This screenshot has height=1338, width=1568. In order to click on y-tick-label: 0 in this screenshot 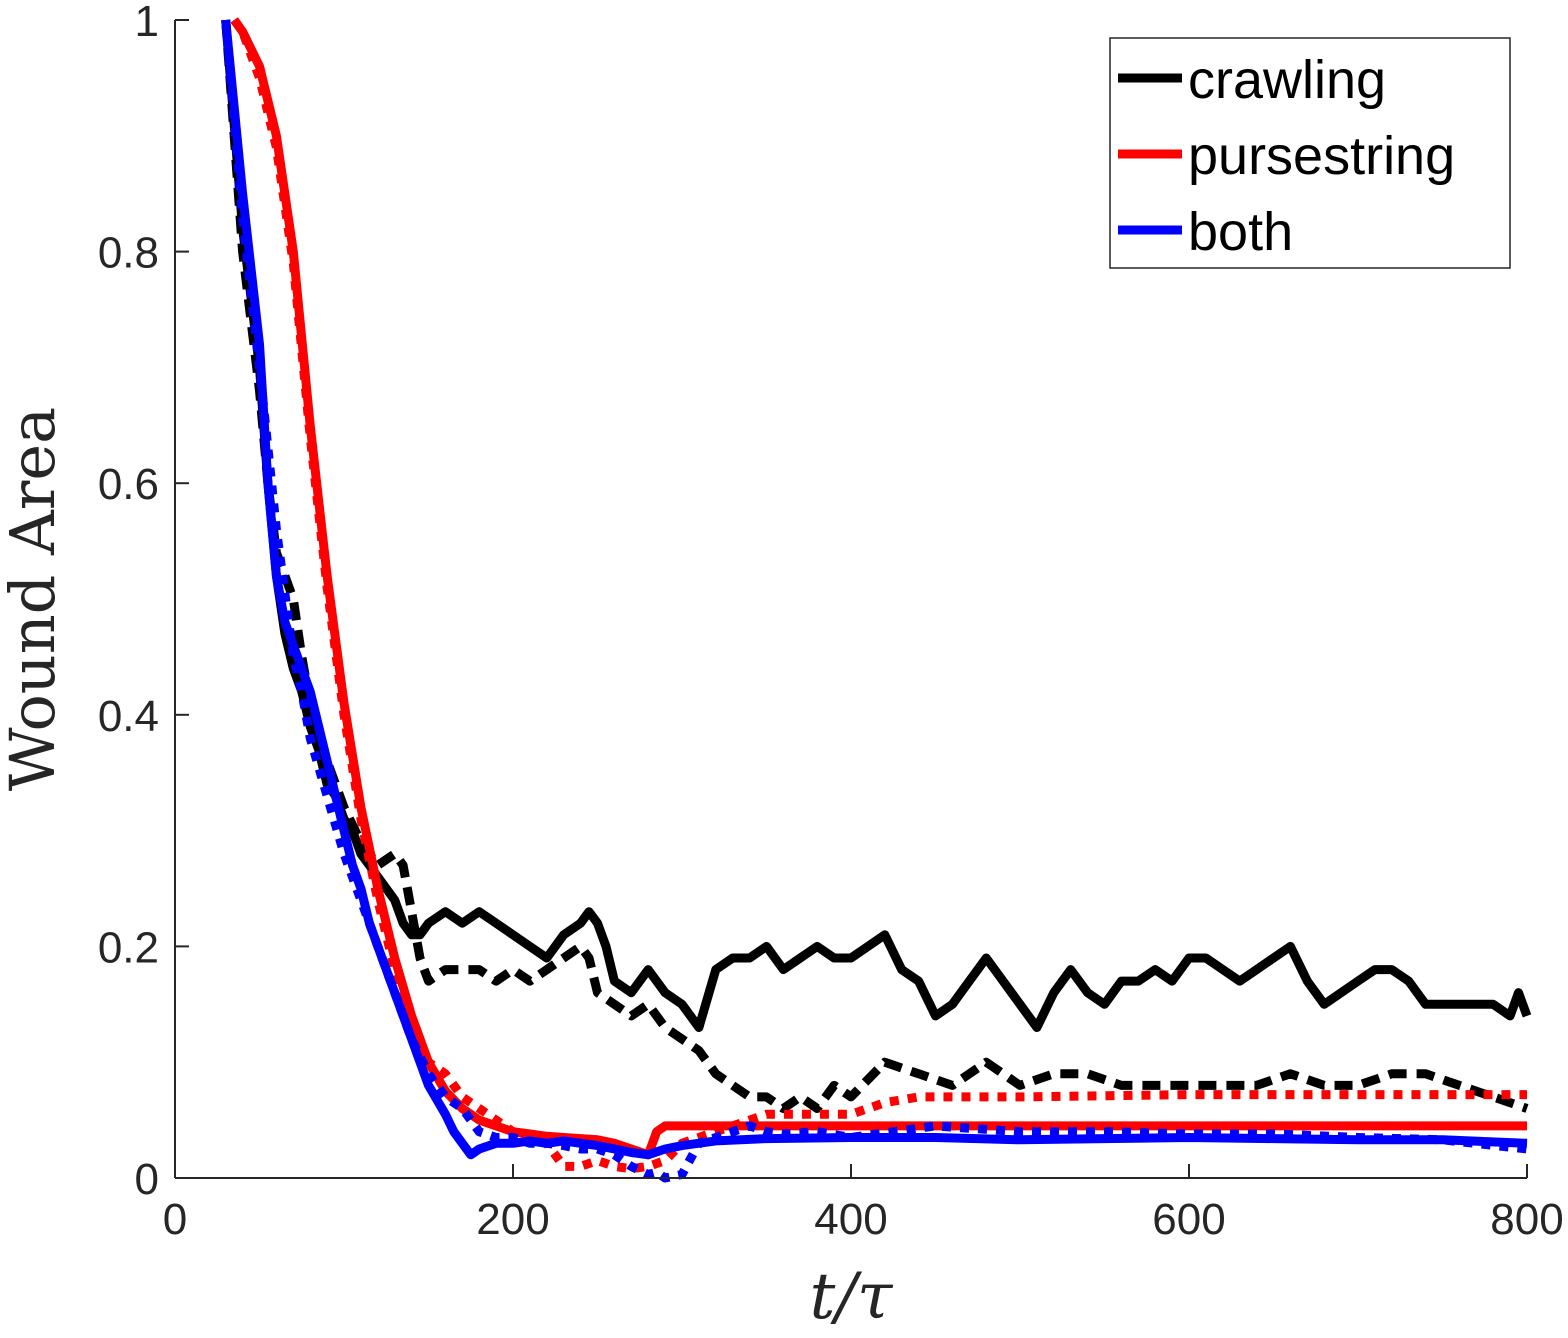, I will do `click(147, 1179)`.